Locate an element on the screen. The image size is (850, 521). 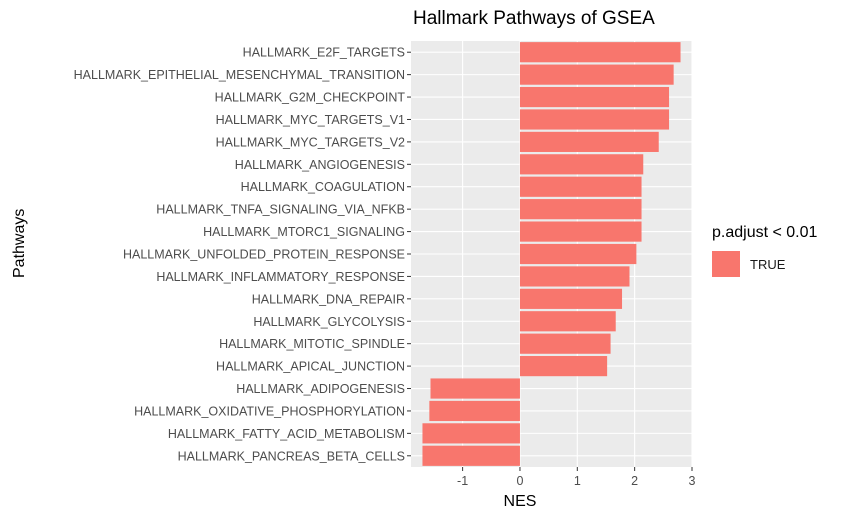
y-tick-label: HALLMARK_MYC_TARGETS_V1 is located at coordinates (310, 120).